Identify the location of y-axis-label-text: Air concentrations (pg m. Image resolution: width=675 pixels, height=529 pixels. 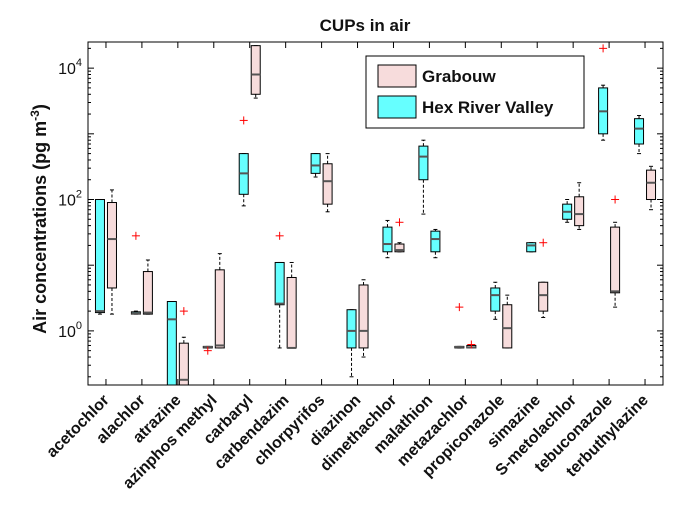
(40, 227).